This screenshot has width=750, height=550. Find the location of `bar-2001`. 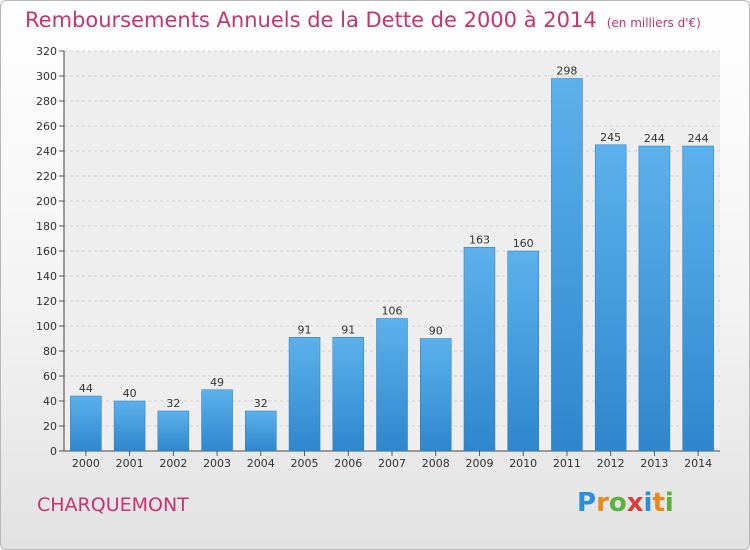

bar-2001 is located at coordinates (129, 426).